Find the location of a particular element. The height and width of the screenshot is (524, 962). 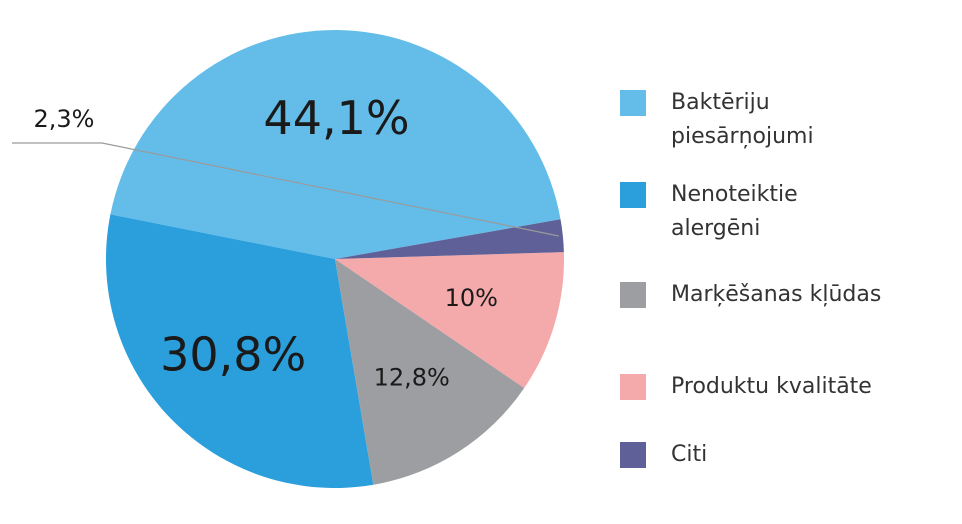

legend-item: Nenoteiktie alergēni is located at coordinates (755, 212).